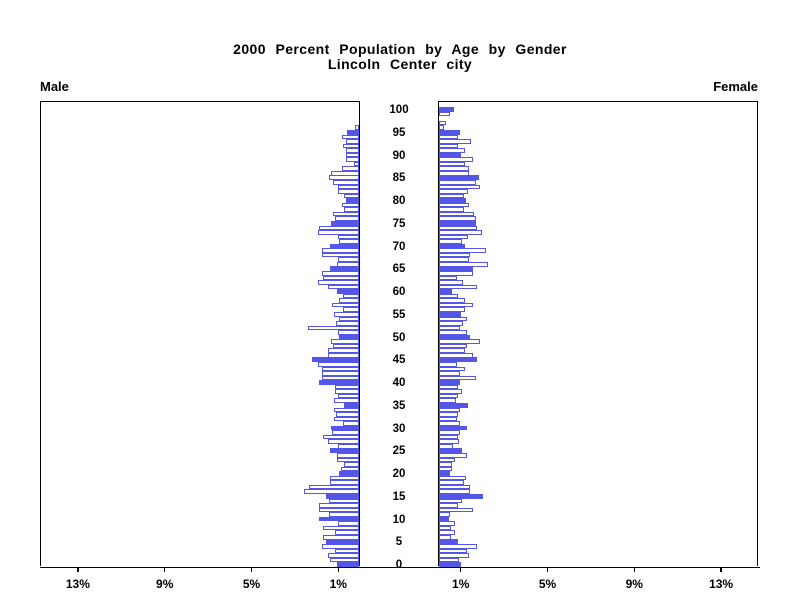  Describe the element at coordinates (399, 337) in the screenshot. I see `age-axis-label: 50` at that location.